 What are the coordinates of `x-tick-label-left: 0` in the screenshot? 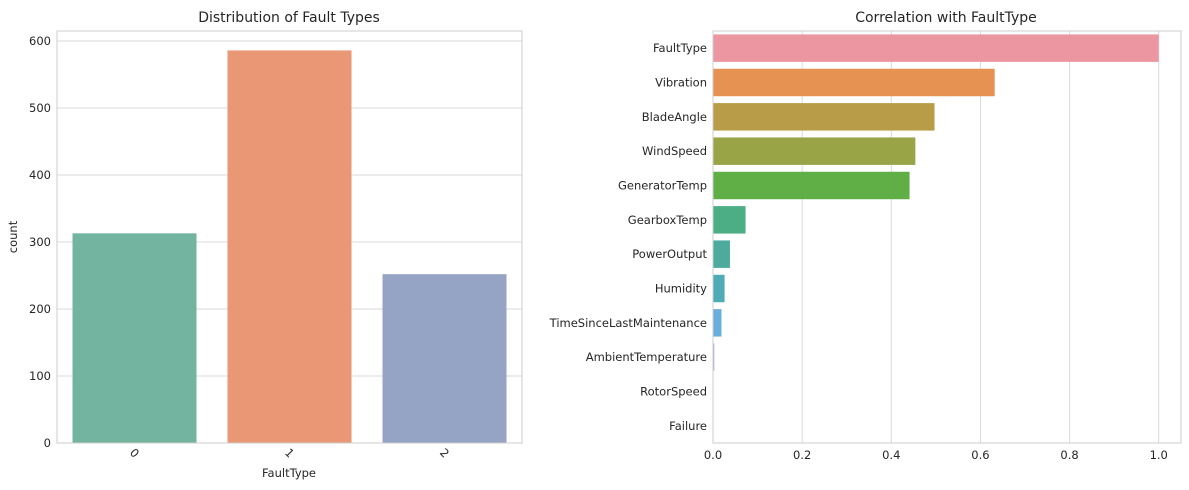 It's located at (134, 452).